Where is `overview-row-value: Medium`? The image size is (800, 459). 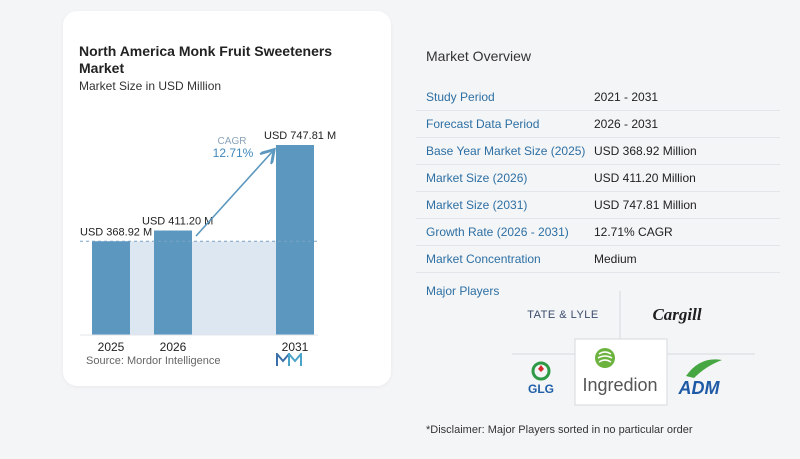
overview-row-value: Medium is located at coordinates (615, 259).